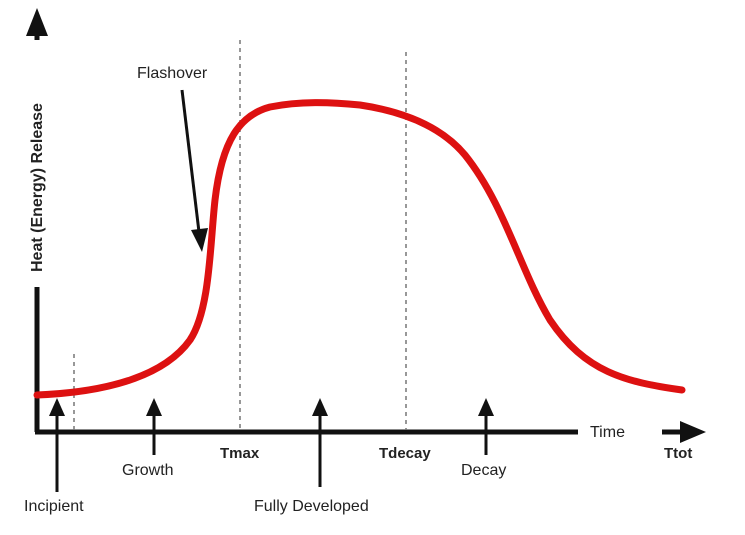 This screenshot has width=745, height=535. What do you see at coordinates (486, 426) in the screenshot?
I see `decay-arrow` at bounding box center [486, 426].